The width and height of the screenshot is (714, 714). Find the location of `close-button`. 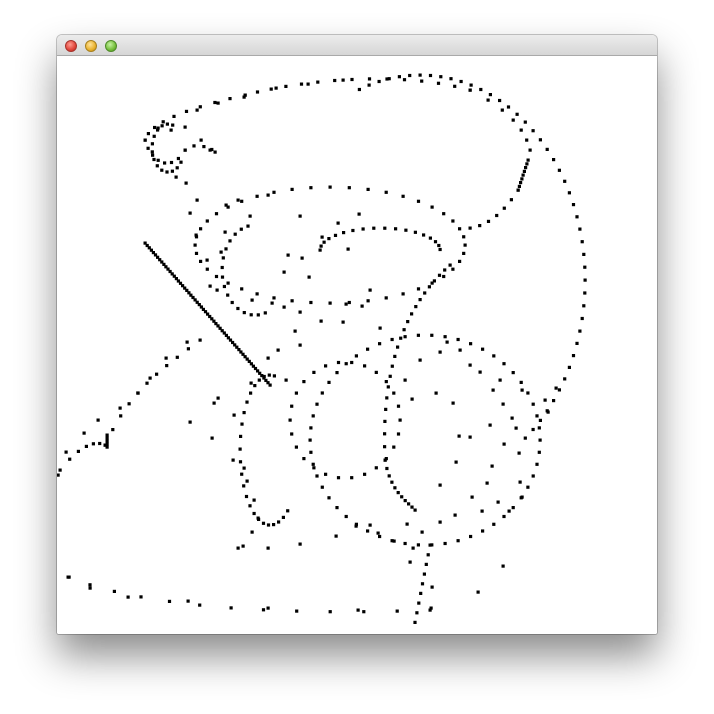

close-button is located at coordinates (71, 46).